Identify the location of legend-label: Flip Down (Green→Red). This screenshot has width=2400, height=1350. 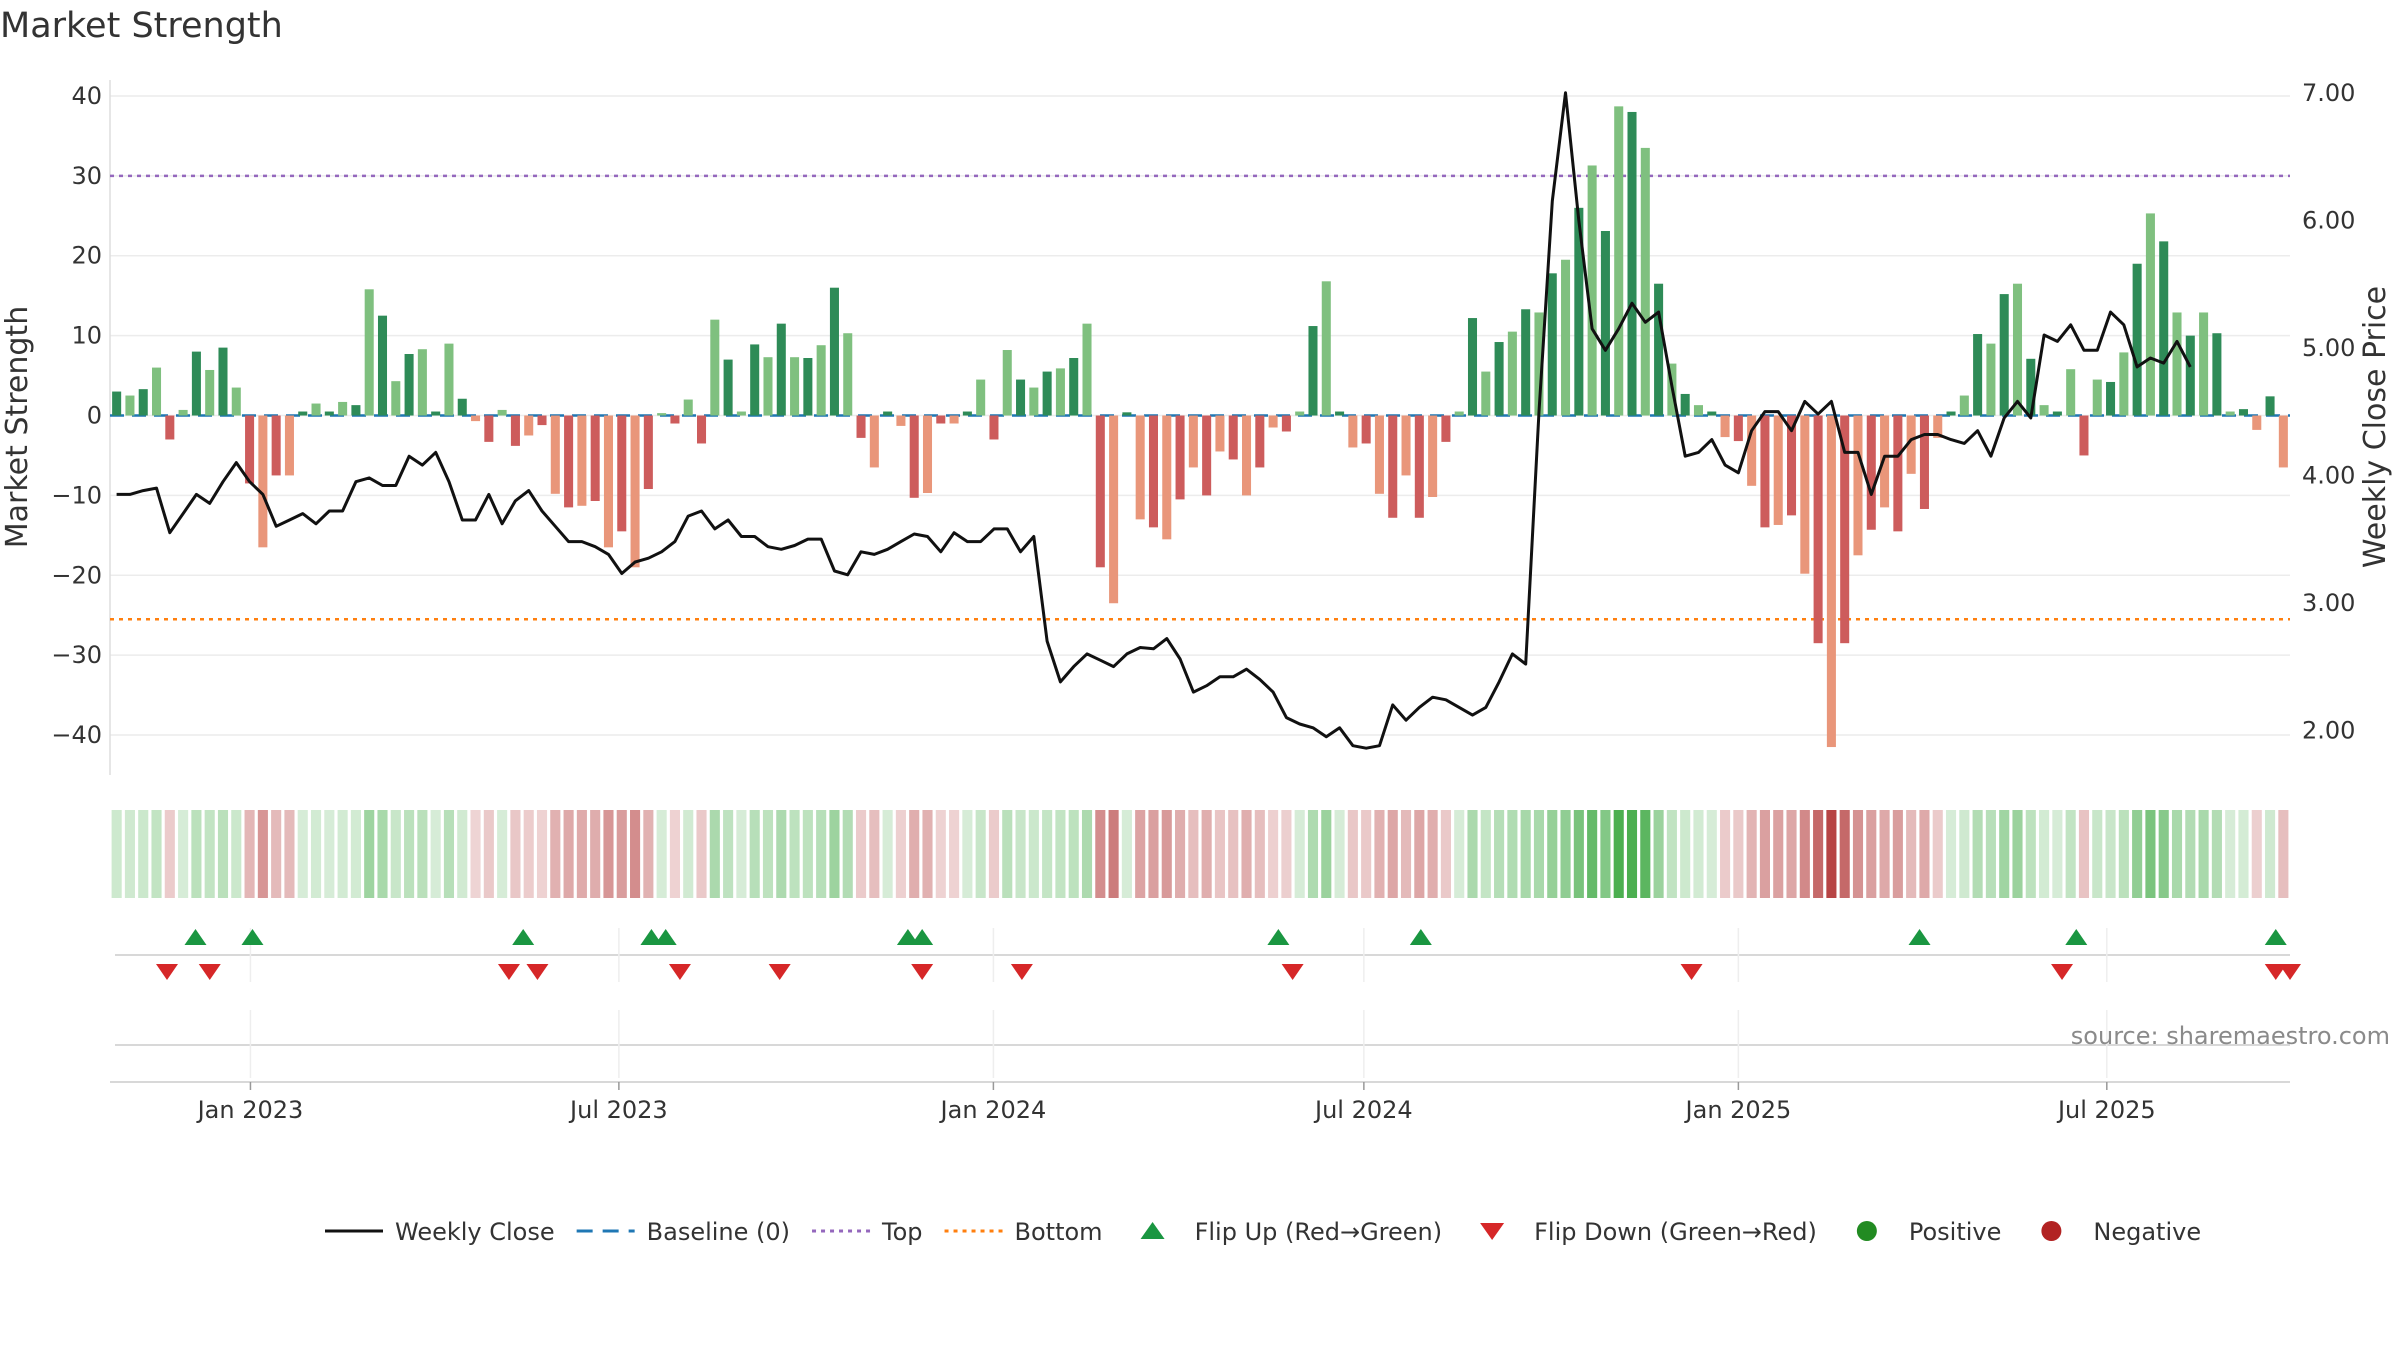
(1675, 1232).